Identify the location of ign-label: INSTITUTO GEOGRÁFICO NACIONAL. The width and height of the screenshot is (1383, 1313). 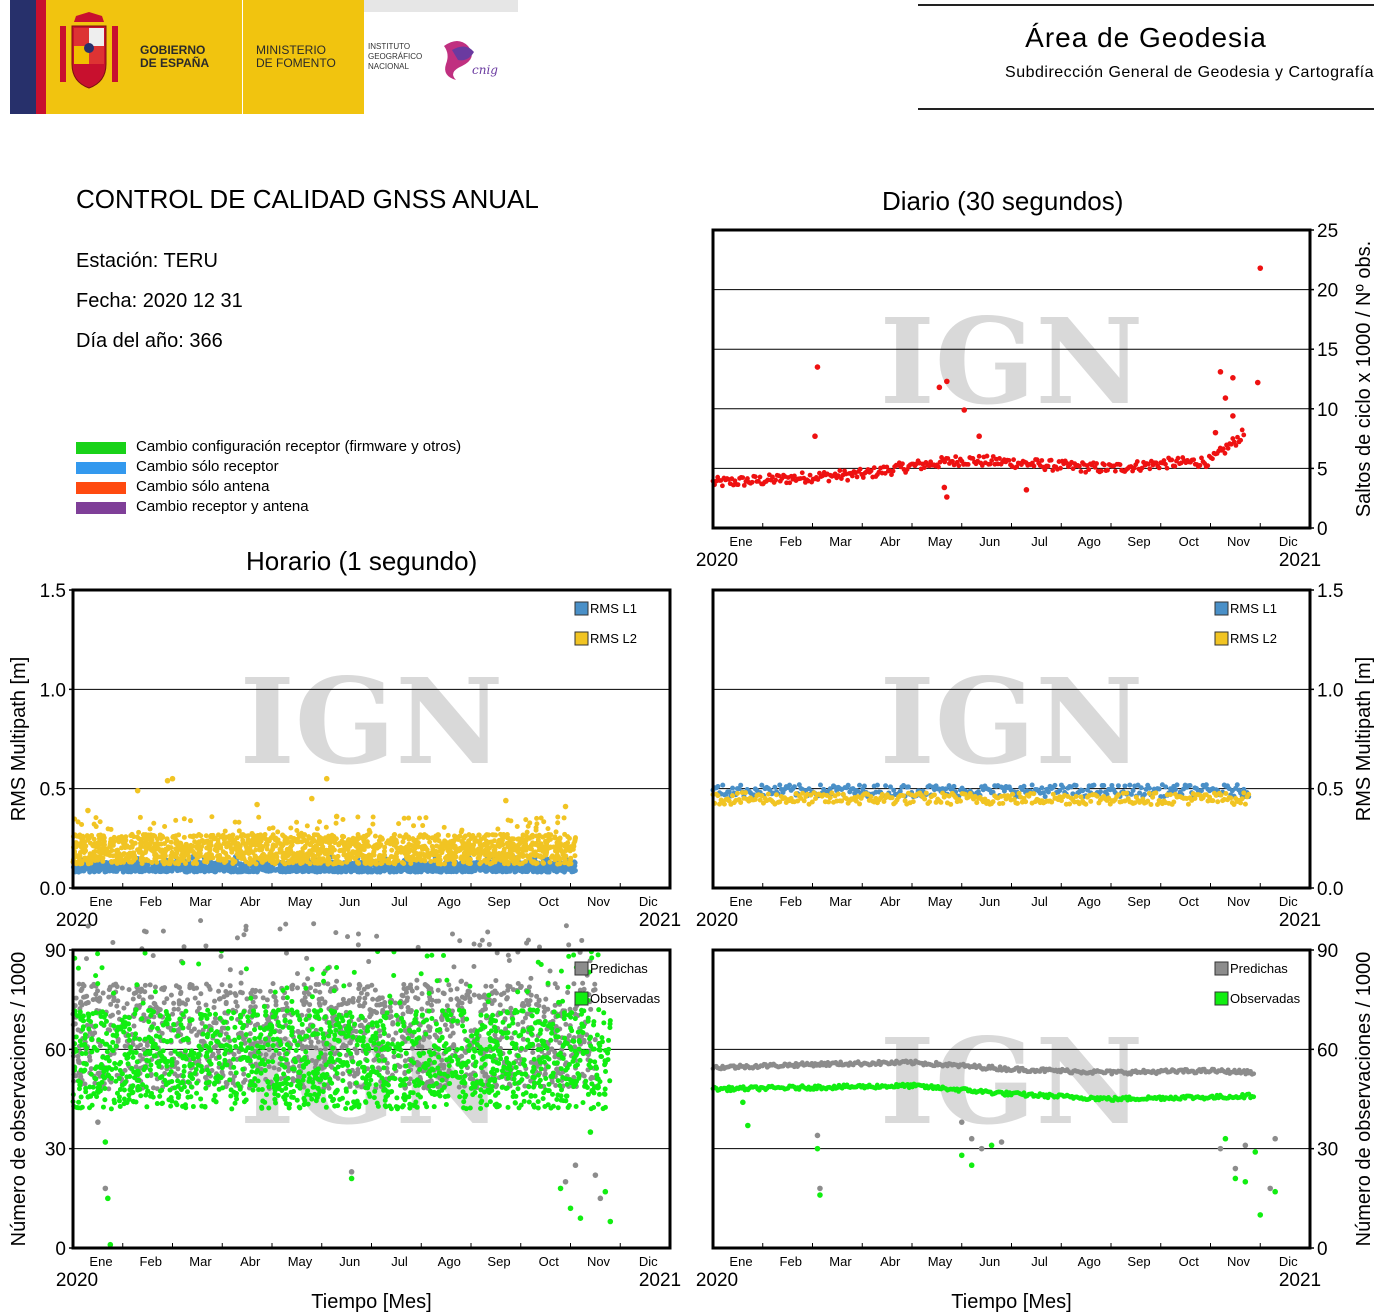
(395, 56).